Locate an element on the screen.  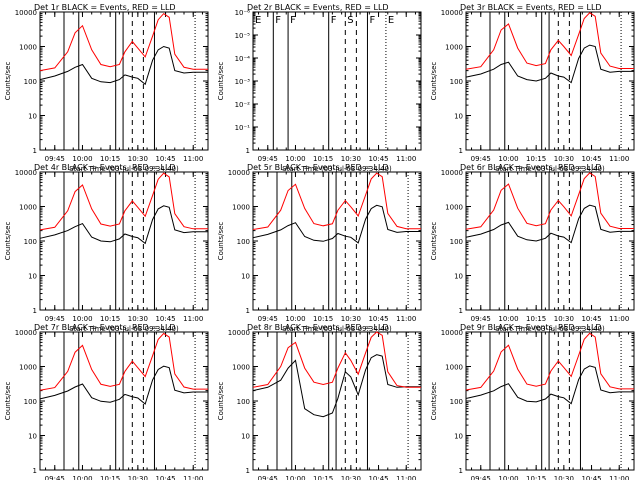
y-tick-label: 10⁻⁵ is located at coordinates (243, 36).